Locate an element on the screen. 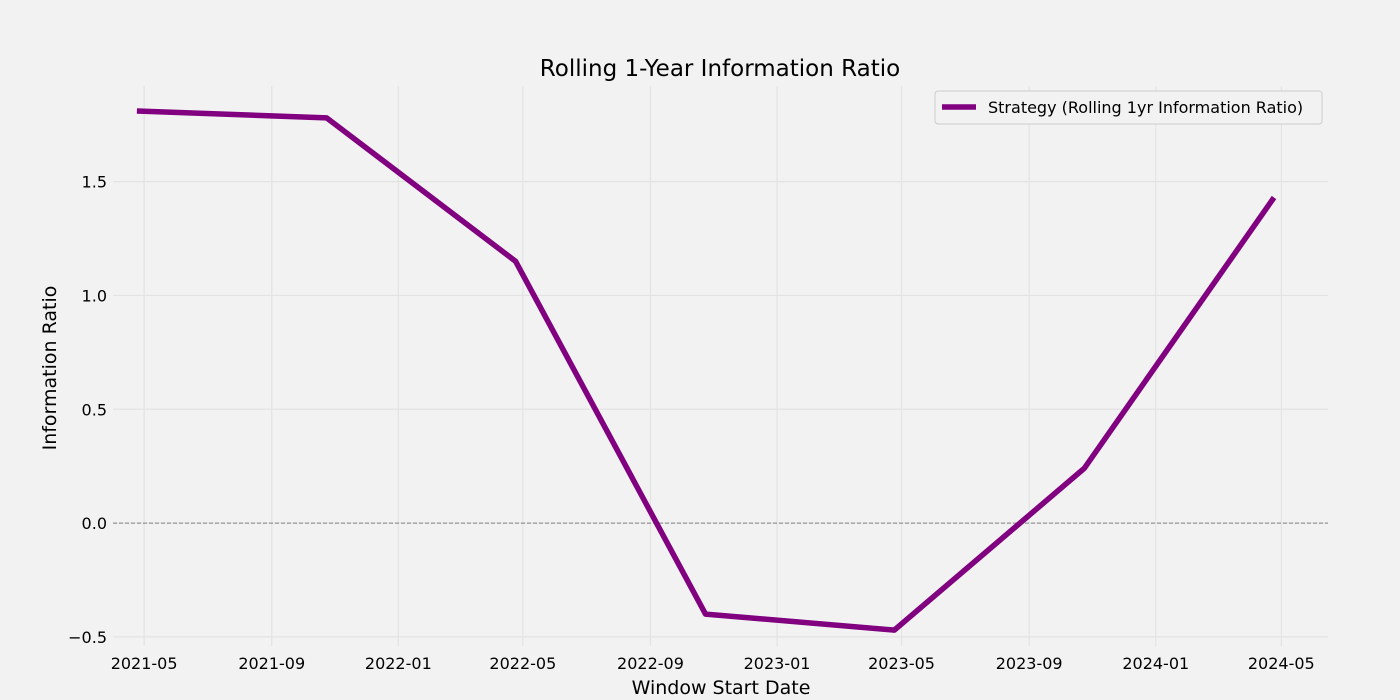 The height and width of the screenshot is (700, 1400). x-tick-label: 2021-05 is located at coordinates (144, 663).